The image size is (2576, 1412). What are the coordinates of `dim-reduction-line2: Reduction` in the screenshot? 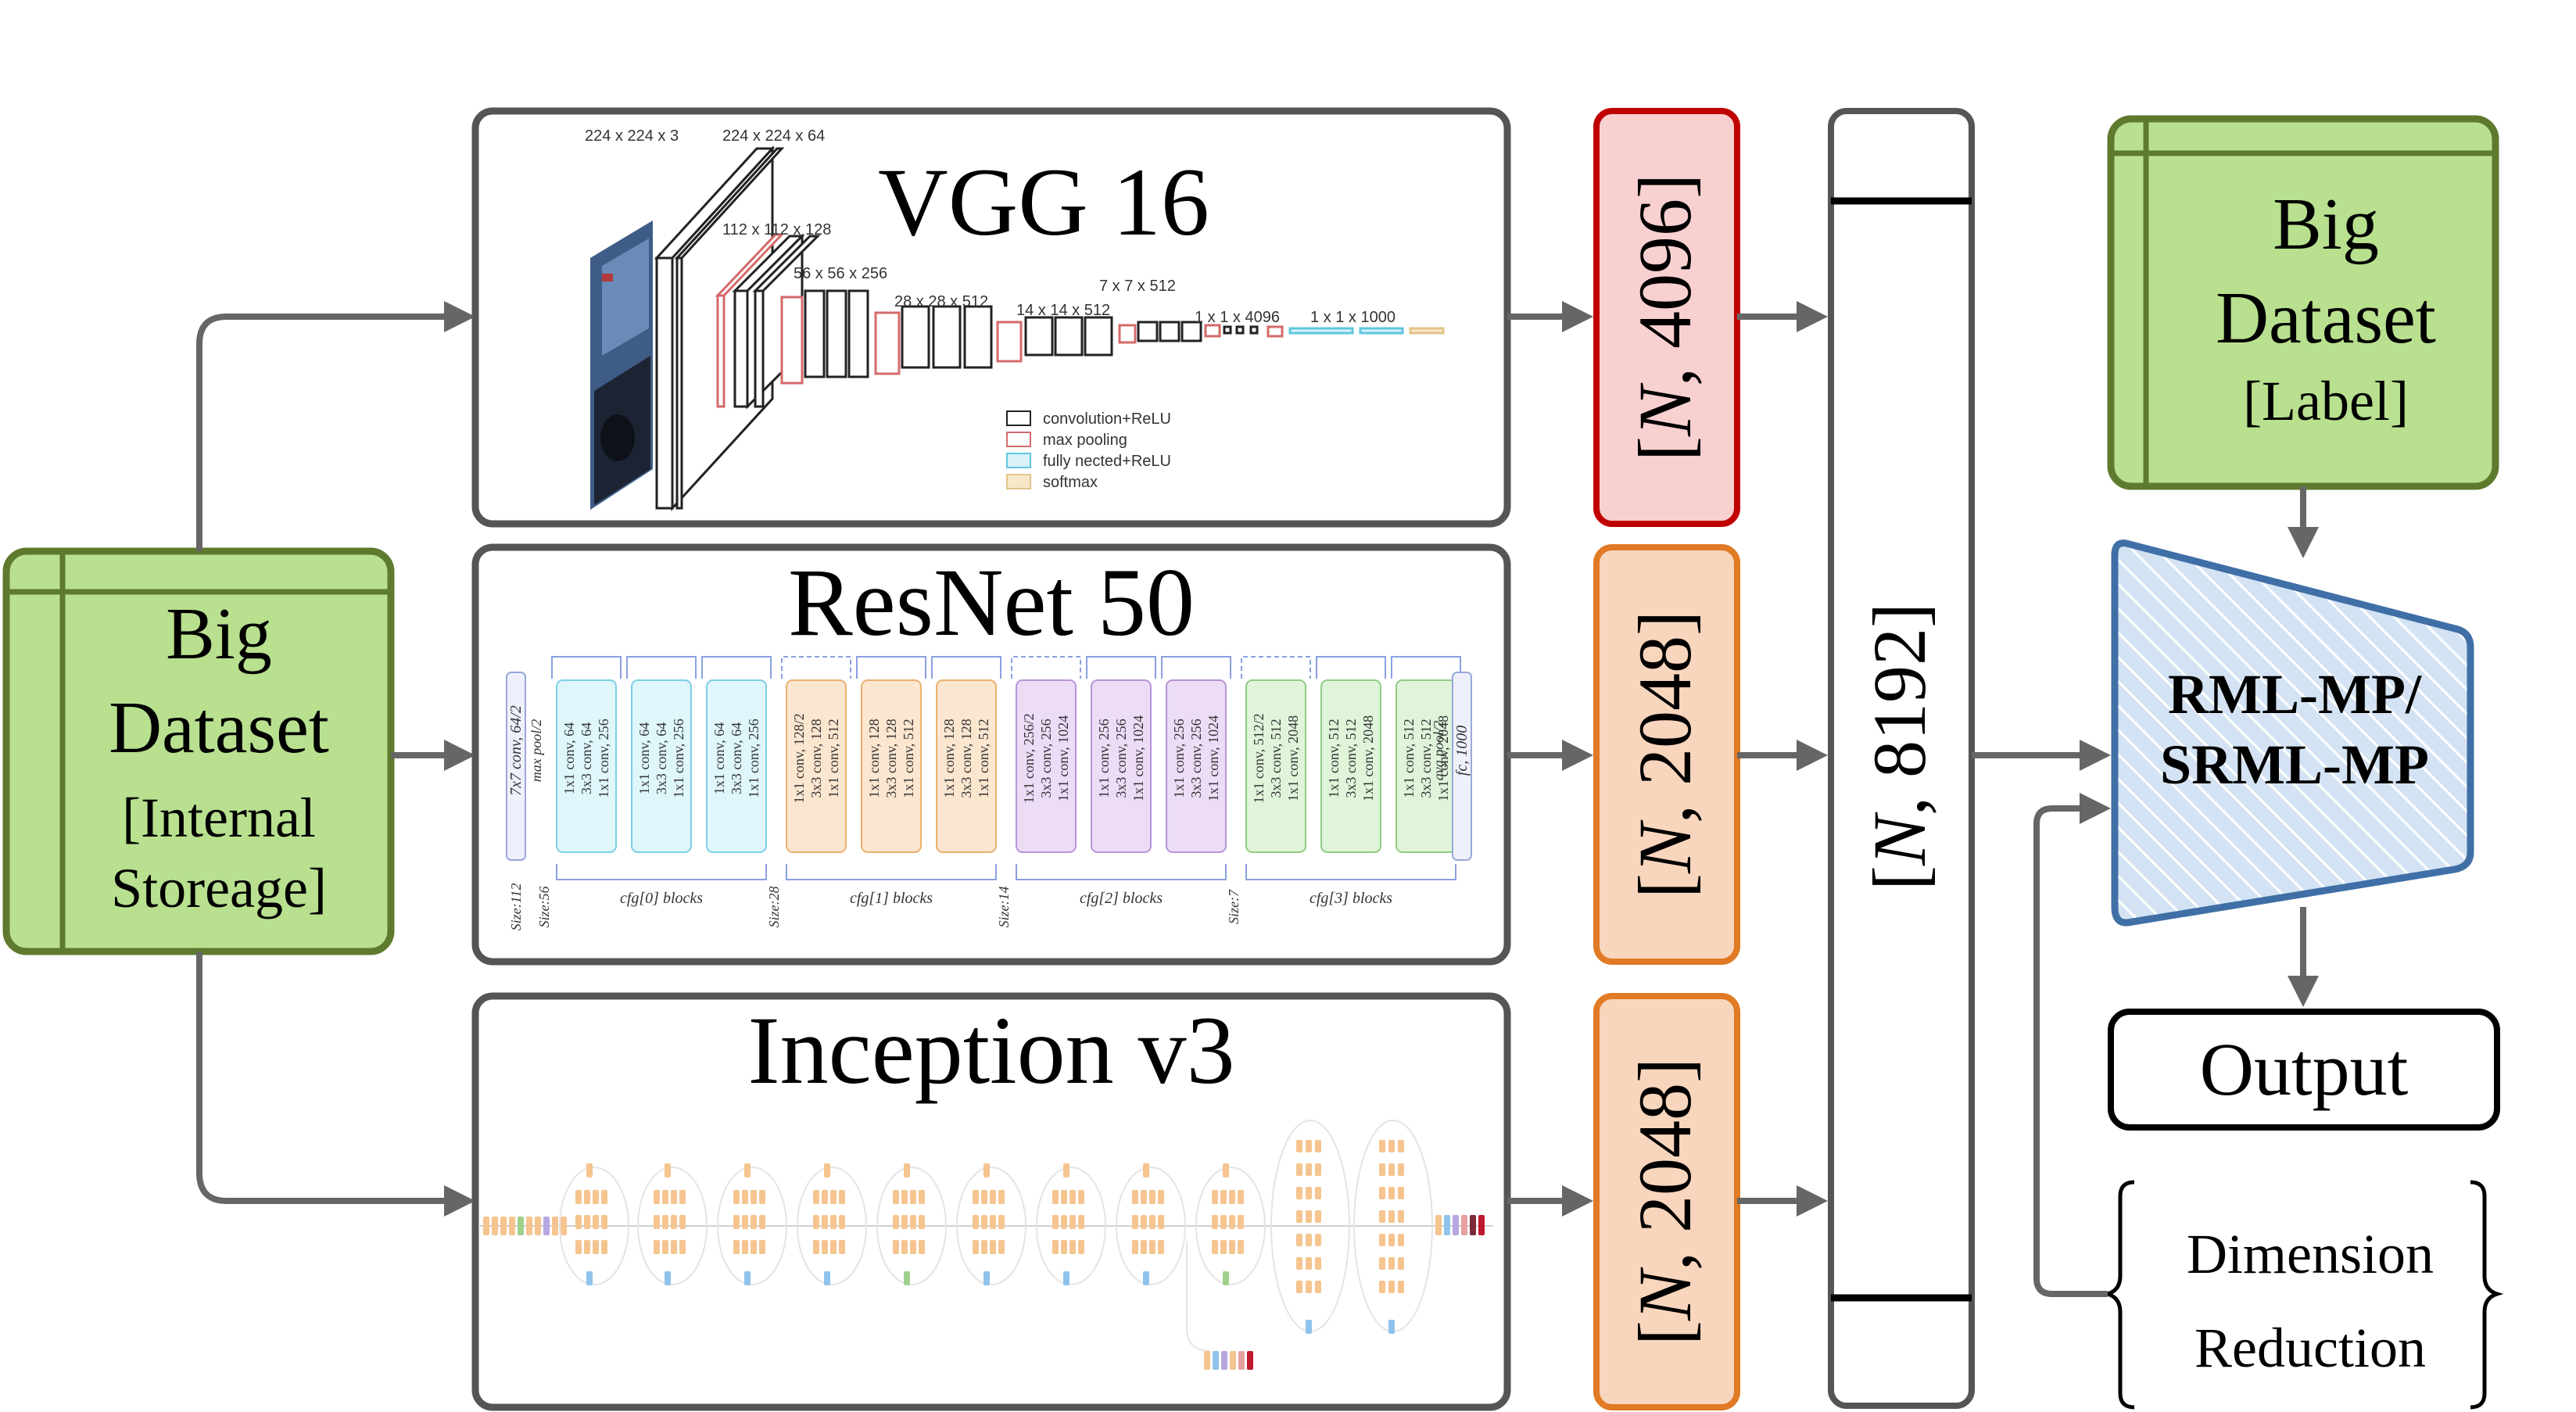 It's located at (2310, 1348).